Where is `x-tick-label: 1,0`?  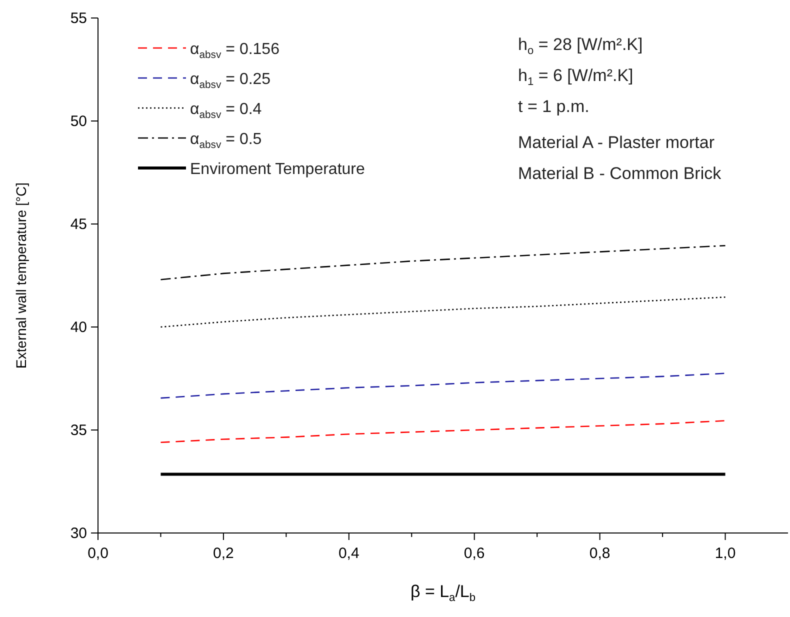 x-tick-label: 1,0 is located at coordinates (725, 553).